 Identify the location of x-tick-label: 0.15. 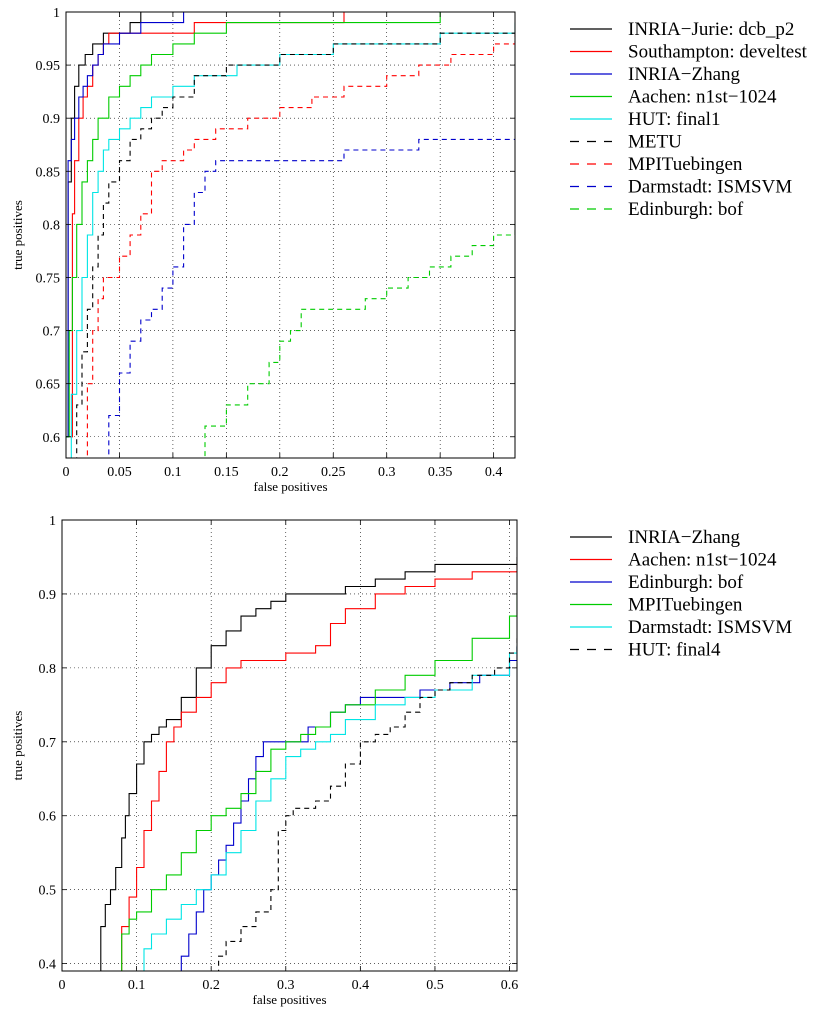
(226, 472).